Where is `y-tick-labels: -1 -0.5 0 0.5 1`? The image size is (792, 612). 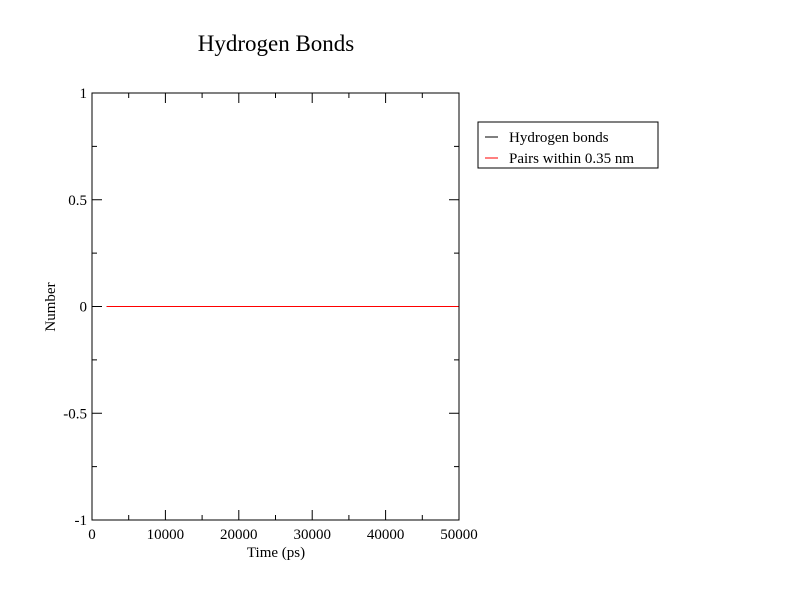
y-tick-labels: -1 -0.5 0 0.5 1 is located at coordinates (75, 307).